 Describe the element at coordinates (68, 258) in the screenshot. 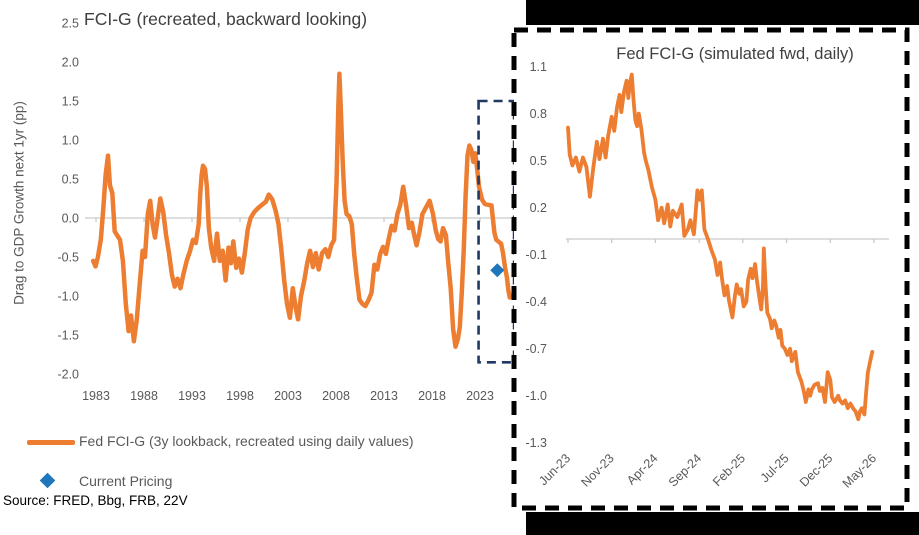

I see `y-tick-label: -0.5` at that location.